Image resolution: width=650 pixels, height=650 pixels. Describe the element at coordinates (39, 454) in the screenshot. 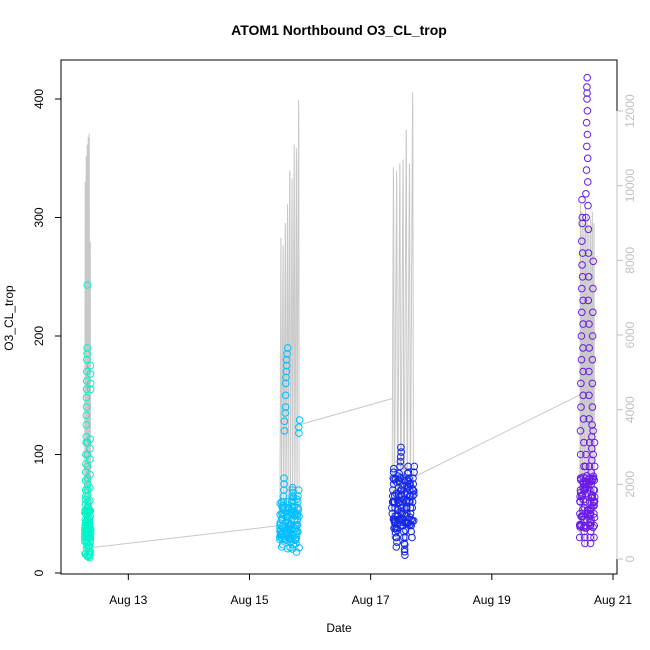

I see `y-tick-label: 100` at that location.